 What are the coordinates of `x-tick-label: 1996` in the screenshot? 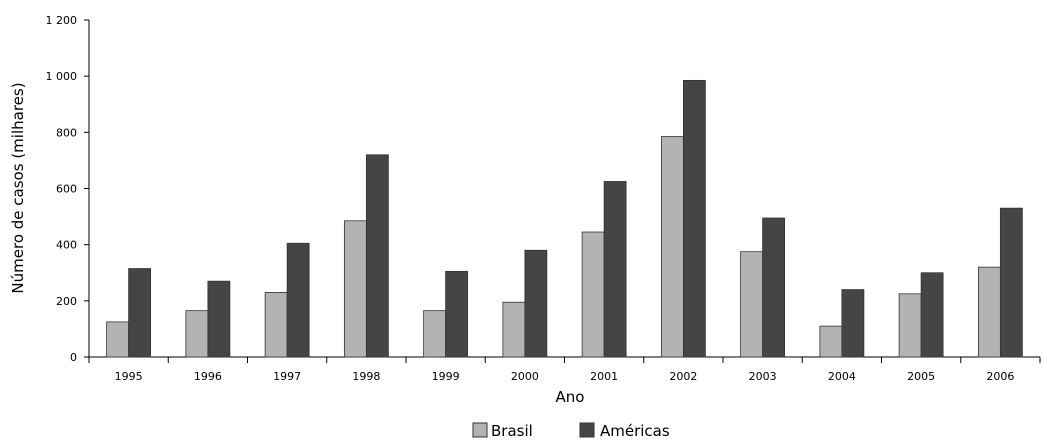 It's located at (208, 376).